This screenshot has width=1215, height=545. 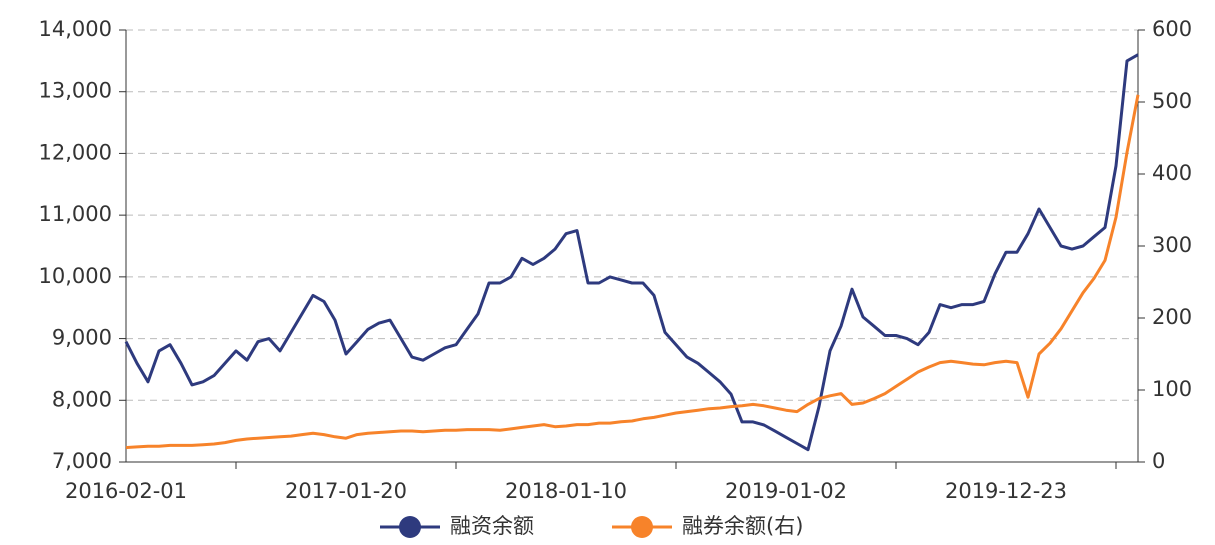 I want to click on y-tick-label: 12,000, so click(x=75, y=152).